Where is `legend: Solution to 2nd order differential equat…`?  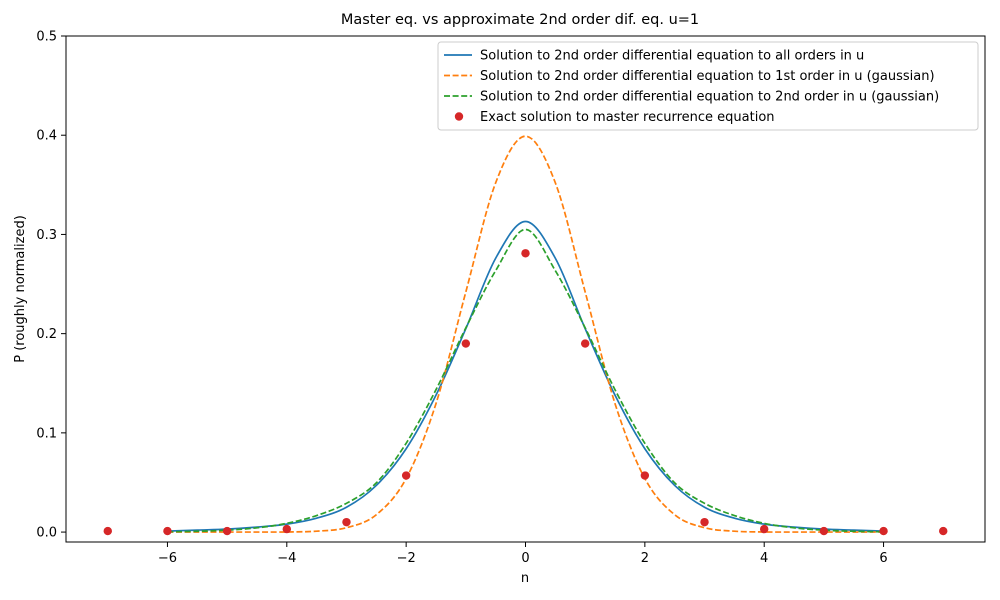 legend: Solution to 2nd order differential equat… is located at coordinates (708, 86).